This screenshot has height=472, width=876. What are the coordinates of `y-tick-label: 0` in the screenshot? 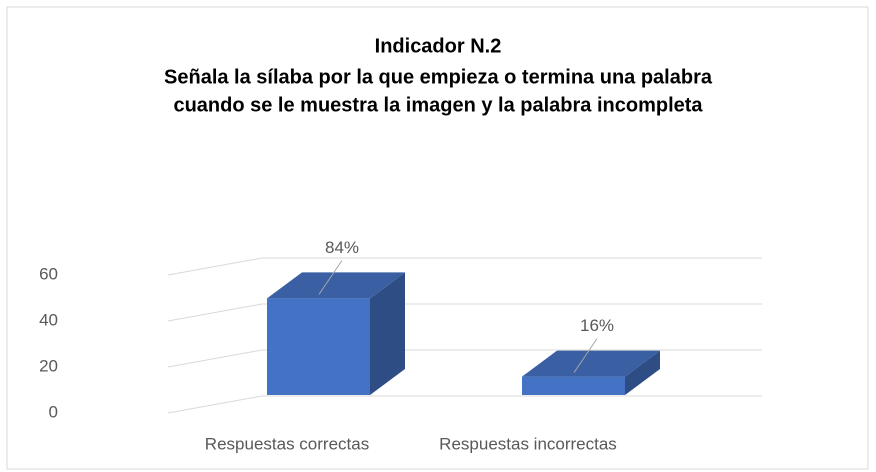 It's located at (53, 411).